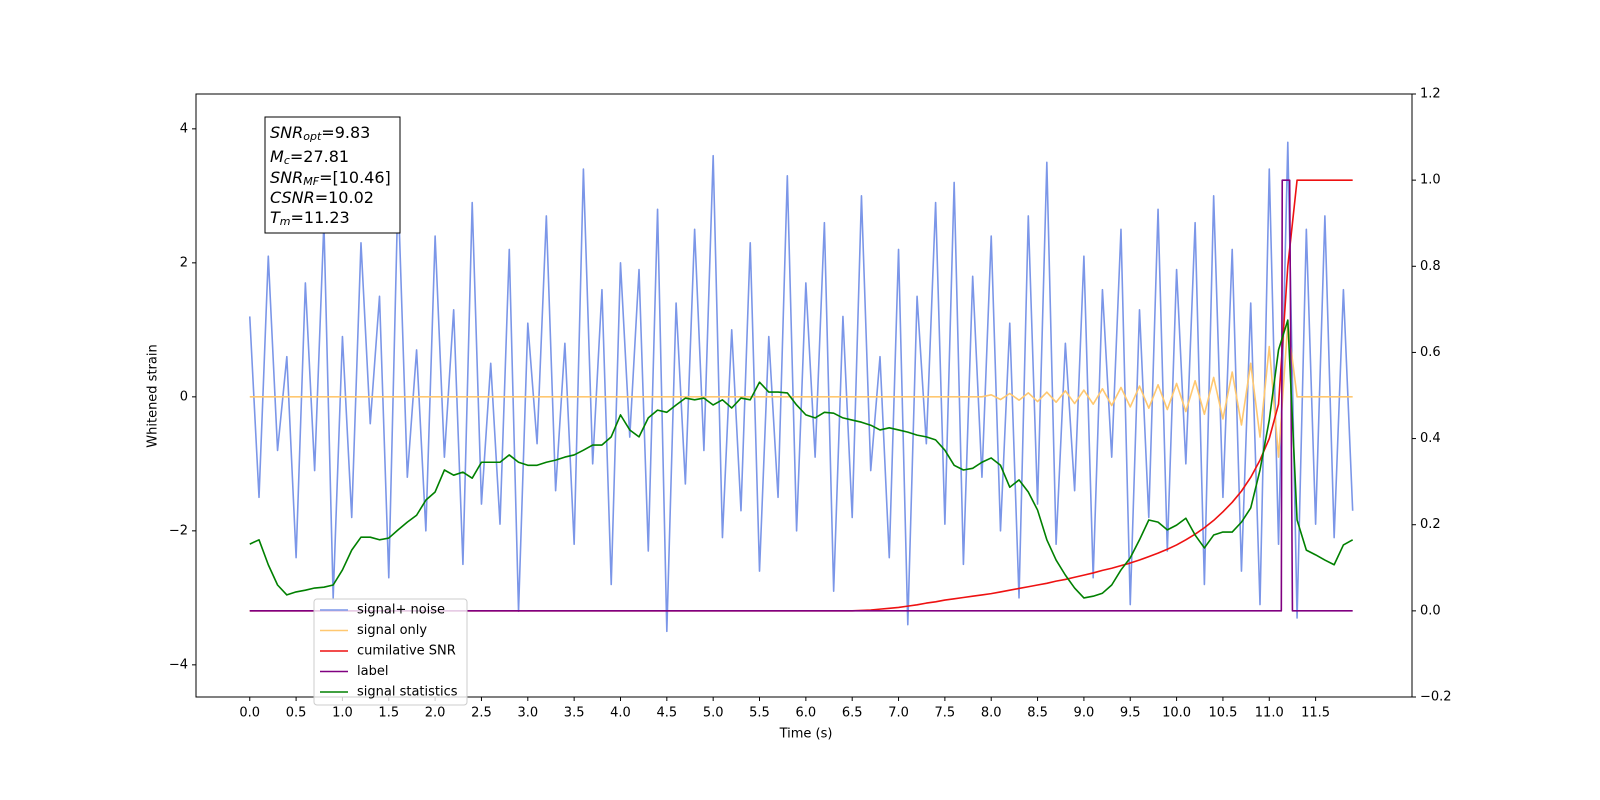 The height and width of the screenshot is (800, 1600). What do you see at coordinates (1084, 713) in the screenshot?
I see `x-tick-label: 9.0` at bounding box center [1084, 713].